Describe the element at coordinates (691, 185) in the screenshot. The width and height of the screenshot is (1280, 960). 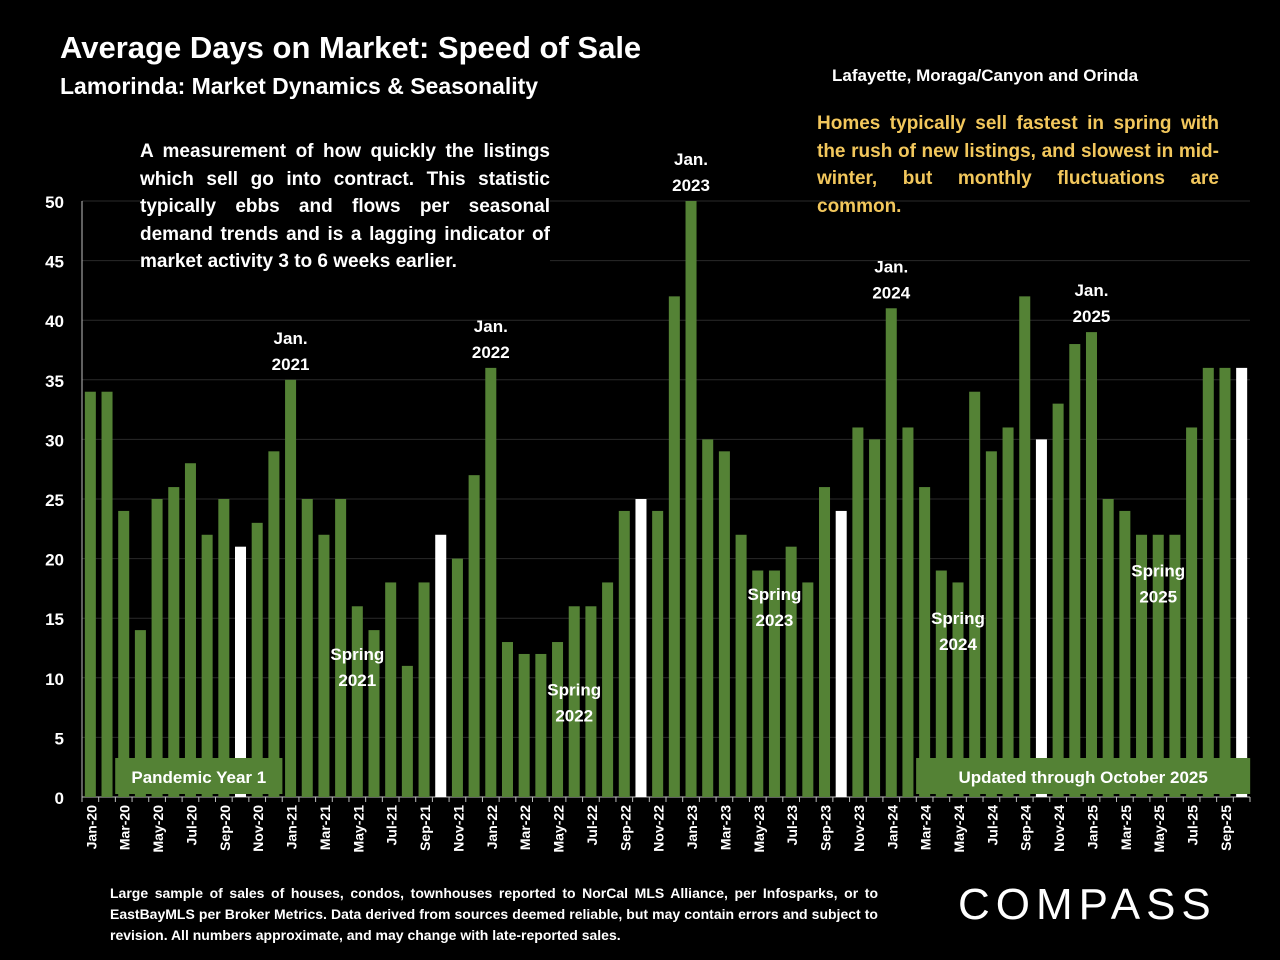
I see `annotation-label: 2023` at that location.